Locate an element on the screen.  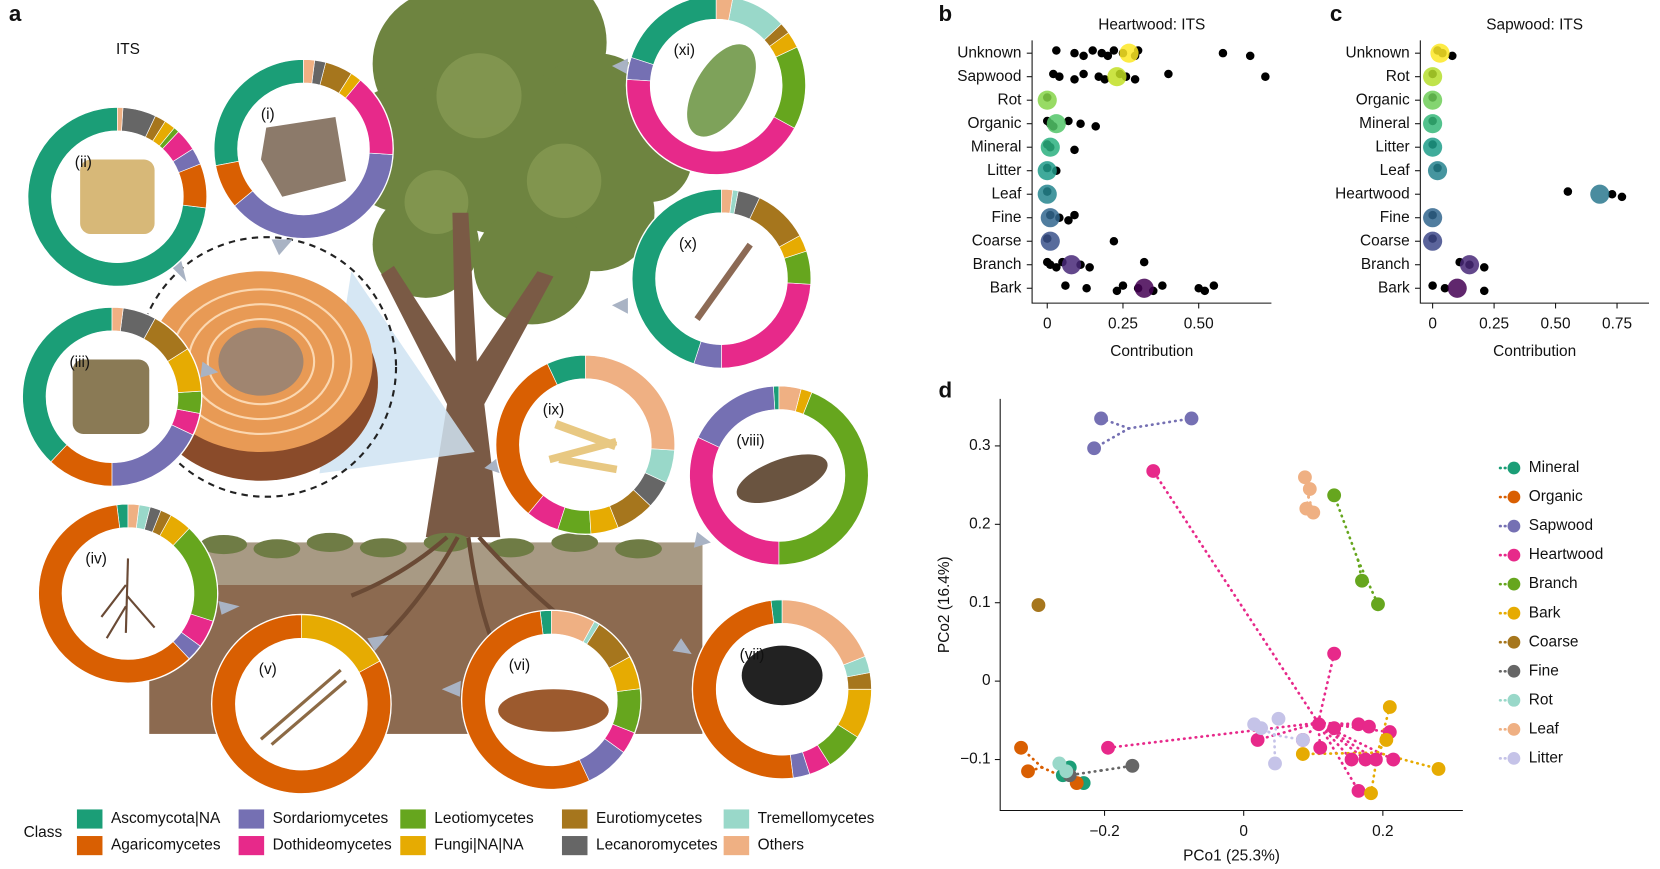
bark-icon is located at coordinates (303, 157).